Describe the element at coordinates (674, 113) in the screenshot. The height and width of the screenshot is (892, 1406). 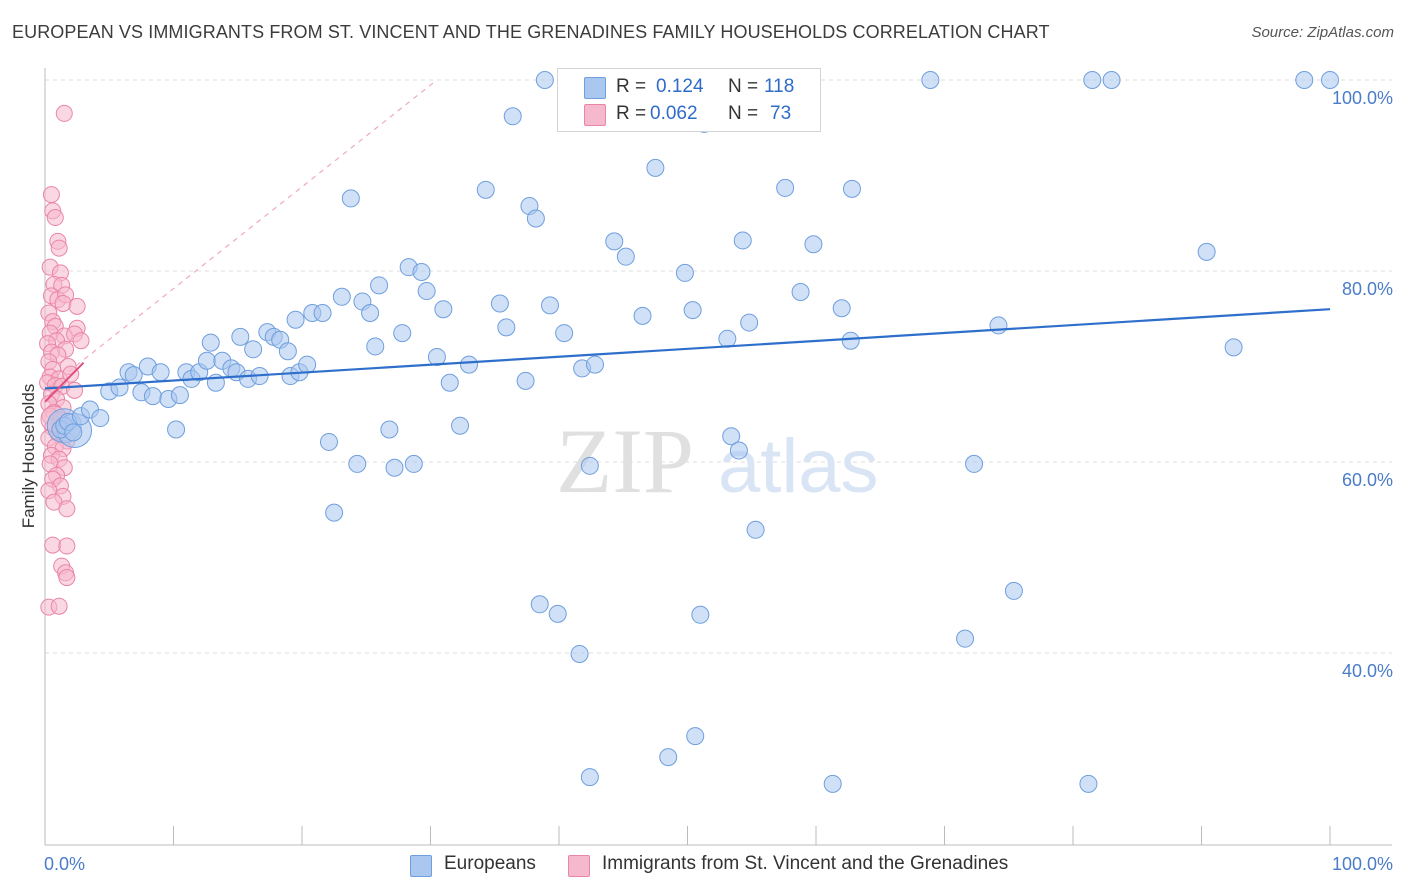
I see `legend-r-value: 0.062` at that location.